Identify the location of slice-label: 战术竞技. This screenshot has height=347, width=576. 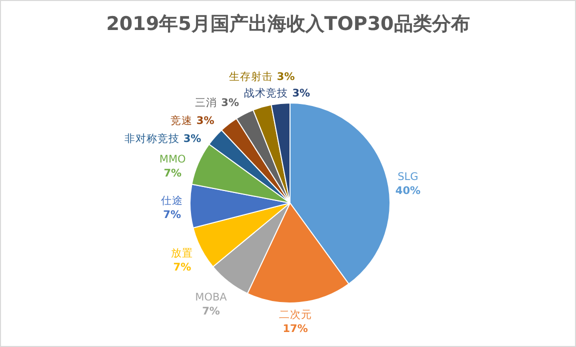
(266, 93).